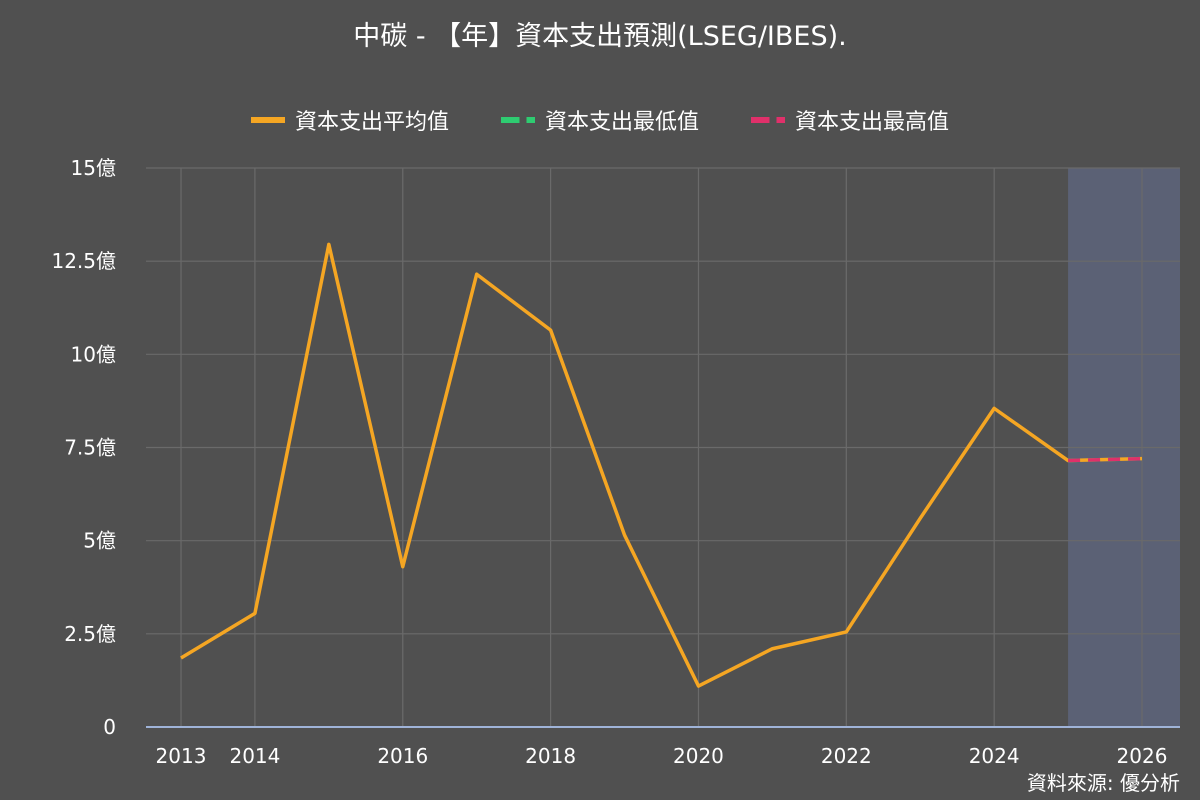 Image resolution: width=1200 pixels, height=800 pixels. What do you see at coordinates (1142, 756) in the screenshot?
I see `x-tick-label: 2026` at bounding box center [1142, 756].